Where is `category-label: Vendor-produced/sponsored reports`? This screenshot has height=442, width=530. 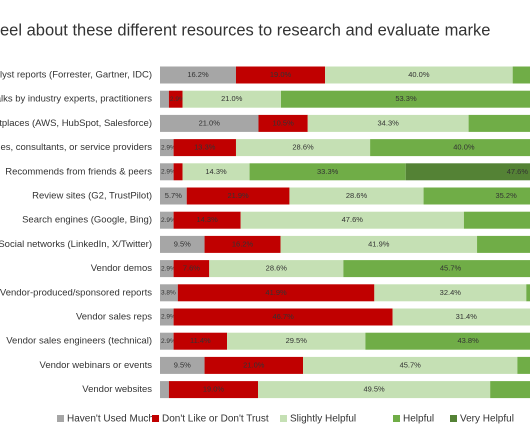 category-label: Vendor-produced/sponsored reports is located at coordinates (76, 292).